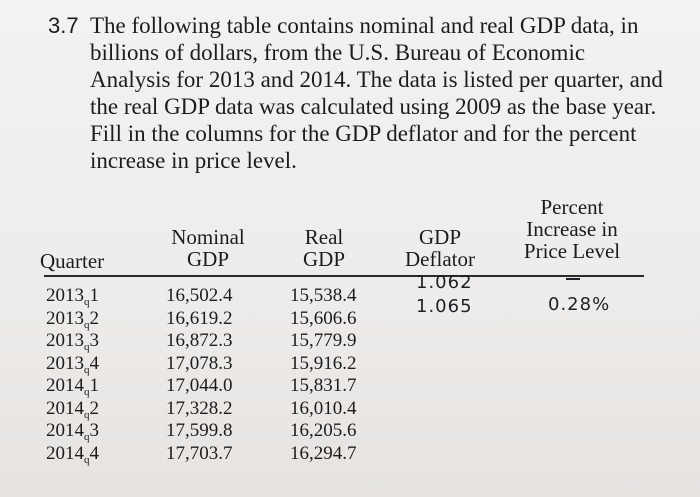 Image resolution: width=700 pixels, height=497 pixels. I want to click on quarter-cell: 2013q2, so click(72, 319).